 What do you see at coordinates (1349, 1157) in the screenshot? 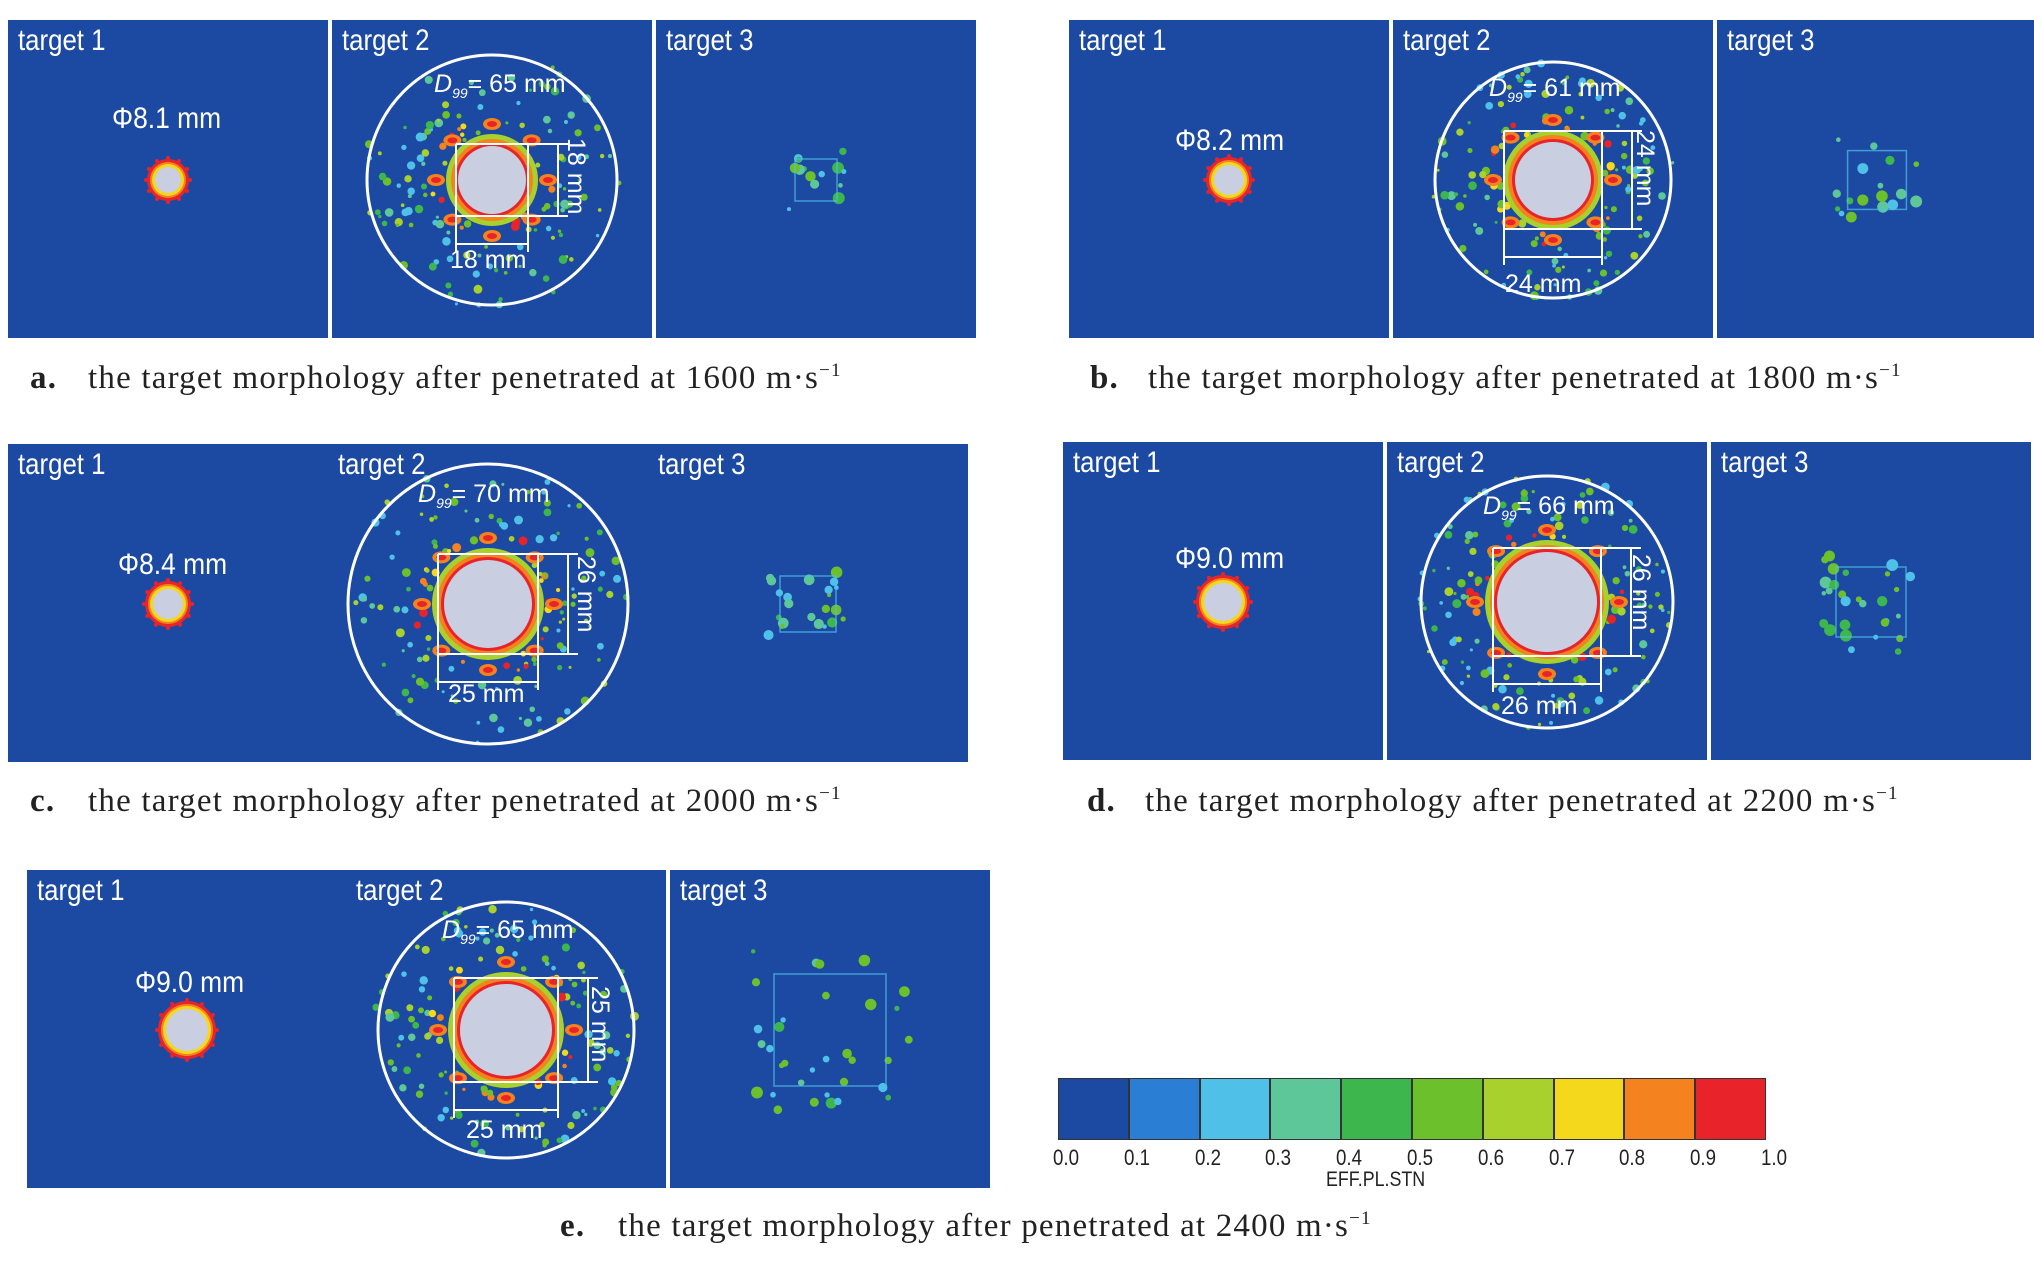
I see `colorbar-tick: 0.4` at bounding box center [1349, 1157].